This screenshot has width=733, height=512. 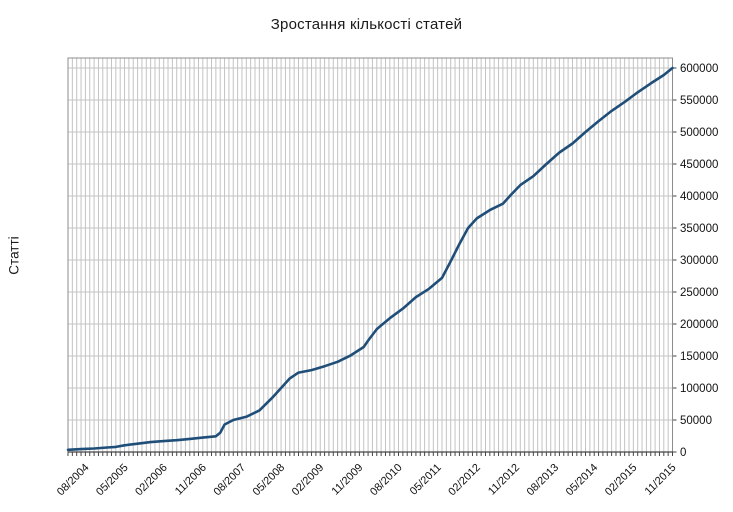 I want to click on x-tick-label: 08/2013, so click(x=543, y=480).